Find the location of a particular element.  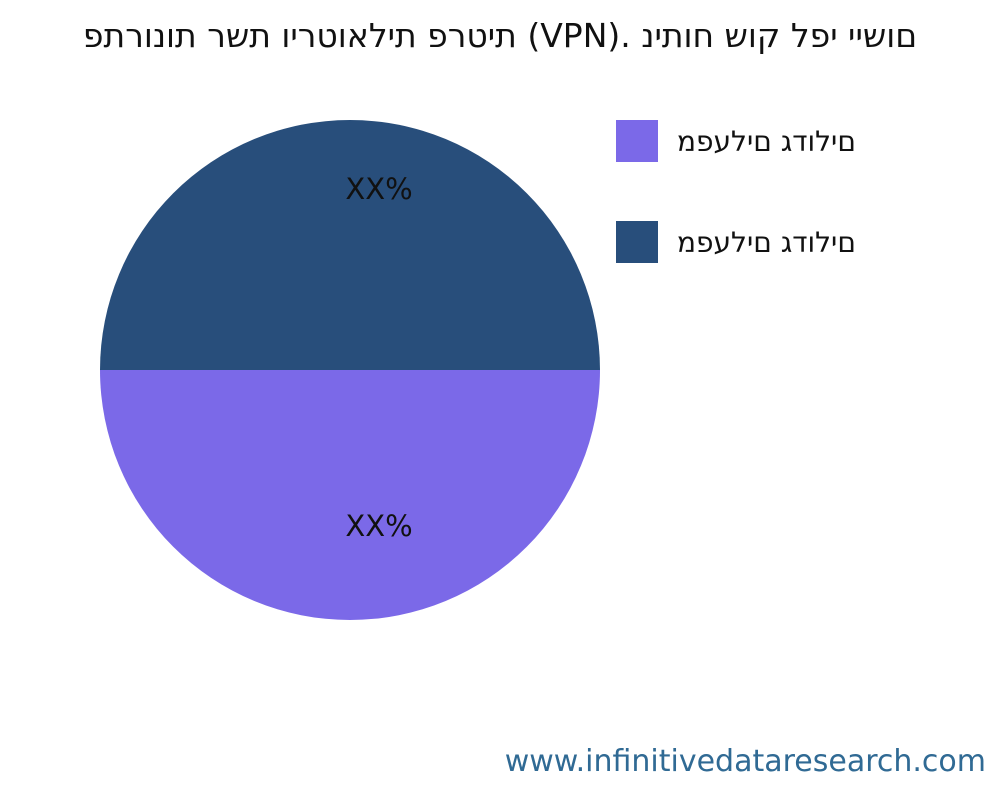

pie-percent-label-bottom: XX% is located at coordinates (379, 526).